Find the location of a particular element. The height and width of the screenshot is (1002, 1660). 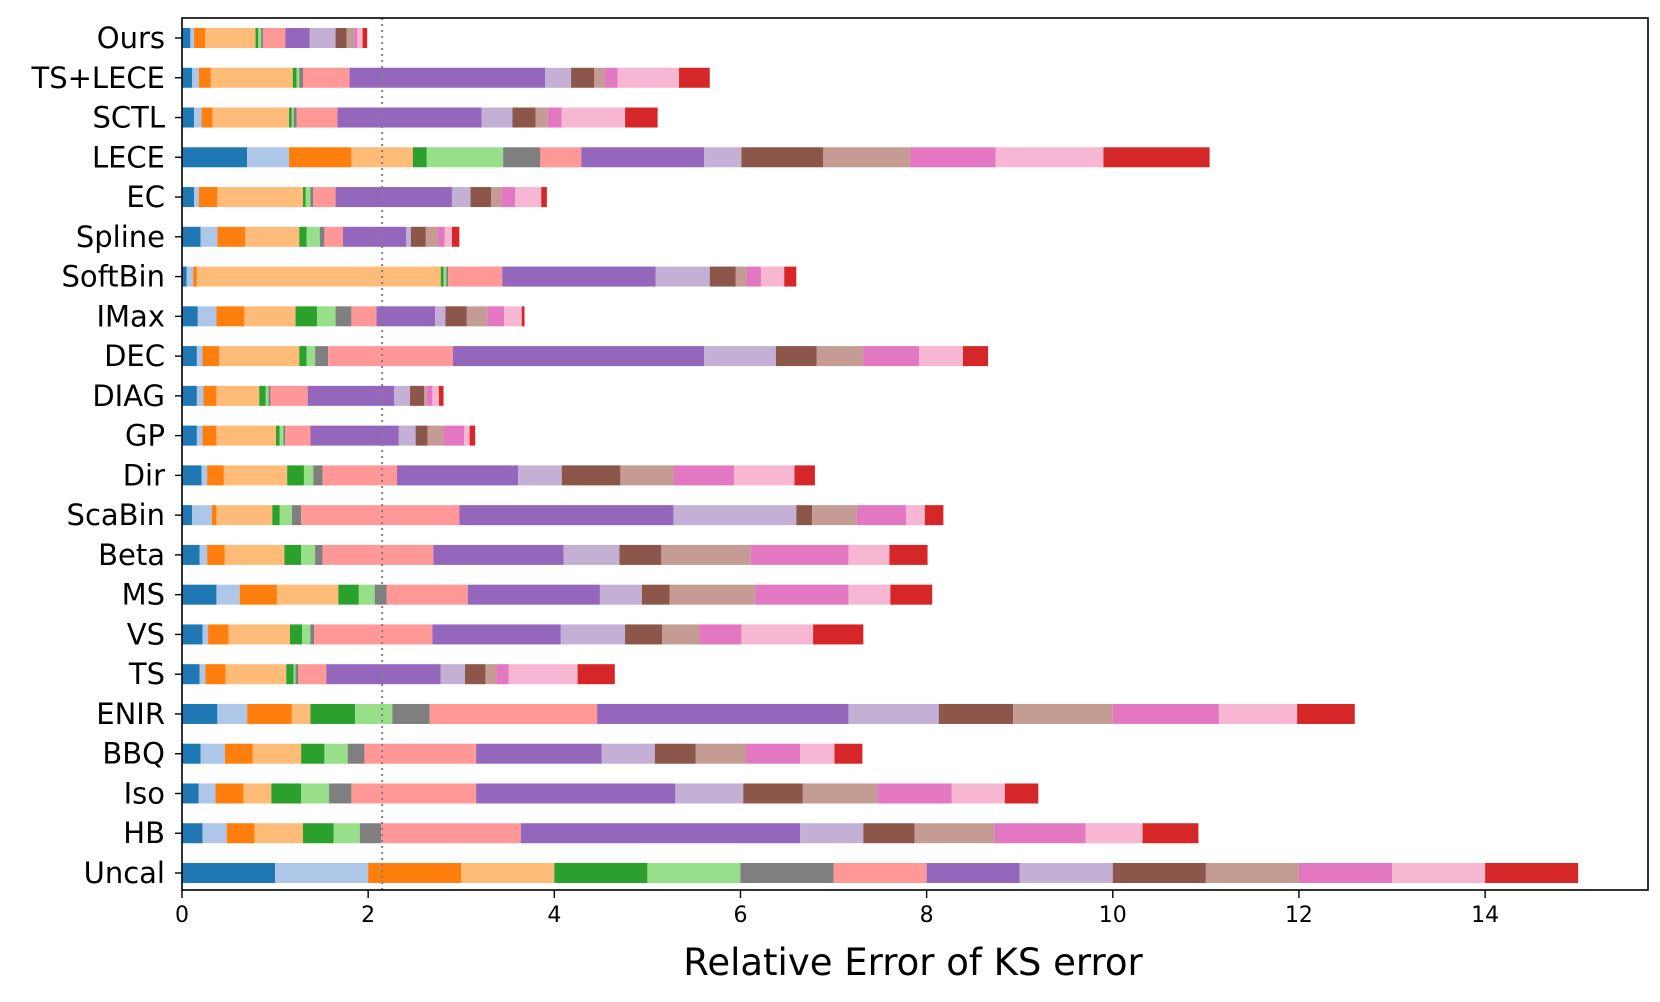

y-tick-label: ENIR is located at coordinates (130, 714).